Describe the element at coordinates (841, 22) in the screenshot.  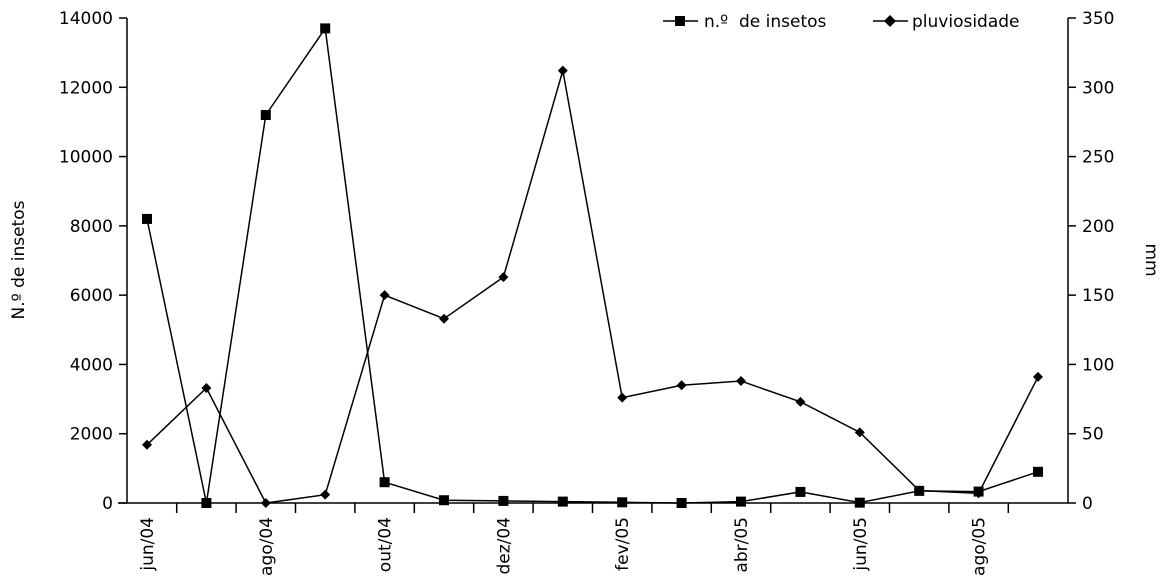
I see `legend: n.º de insetos pluviosidade` at that location.